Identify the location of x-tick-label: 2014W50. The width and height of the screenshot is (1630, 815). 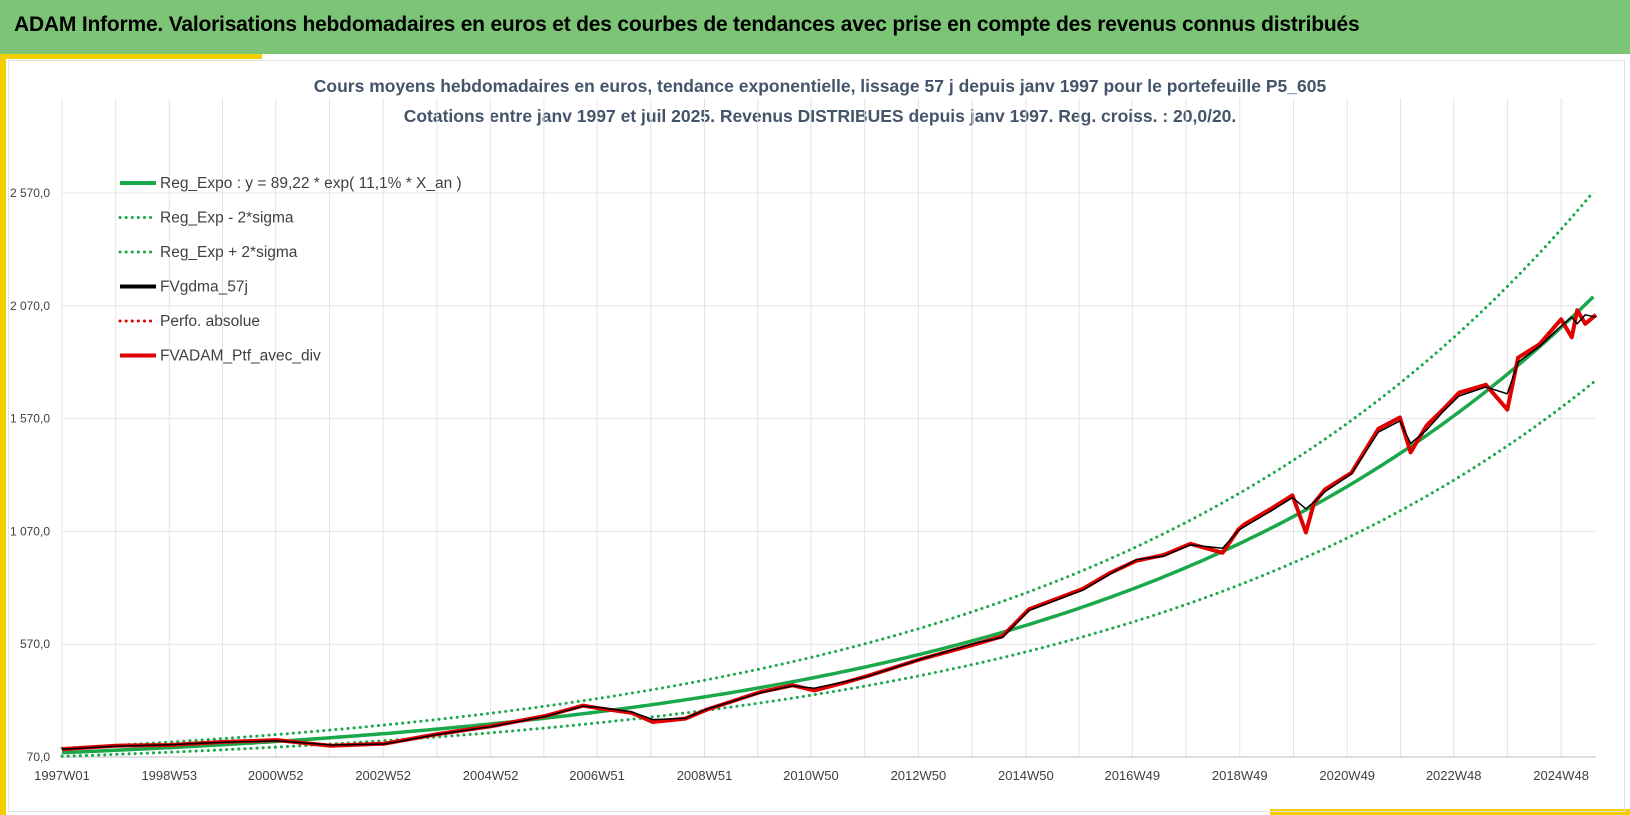
(1026, 775).